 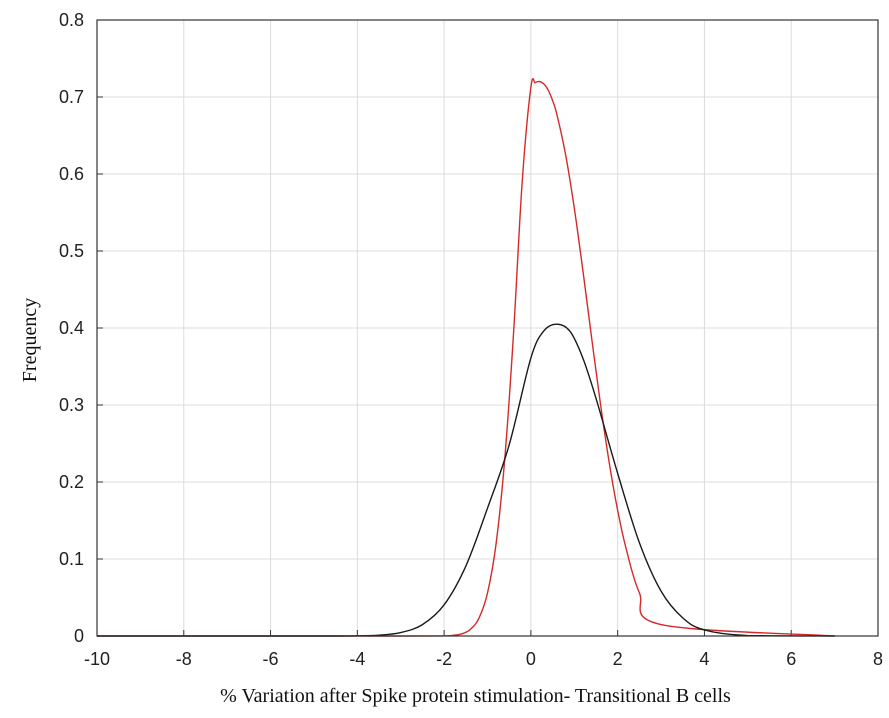 What do you see at coordinates (531, 659) in the screenshot?
I see `x-tick-label-5: 0` at bounding box center [531, 659].